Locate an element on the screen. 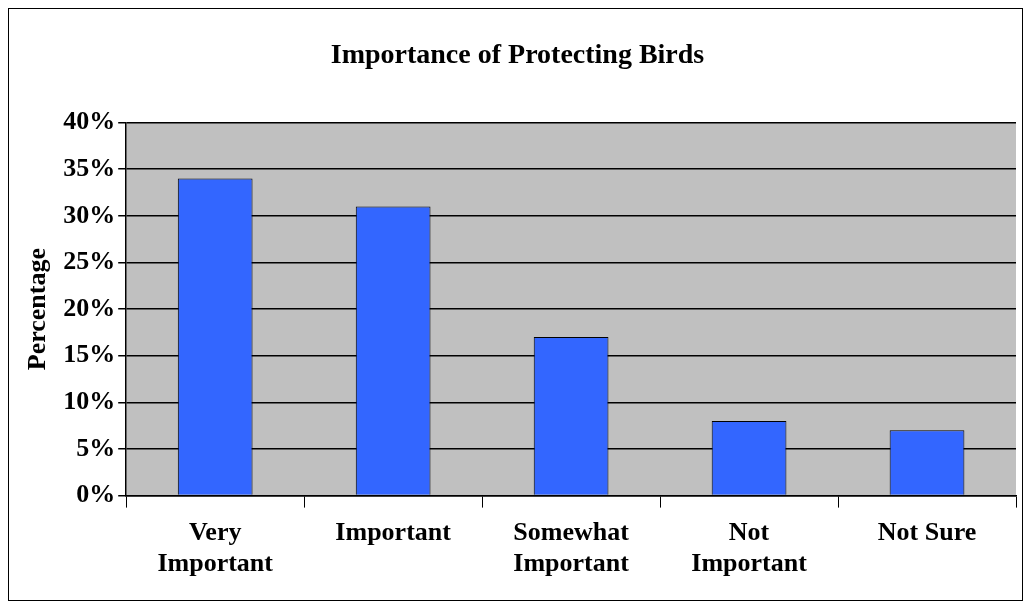  x-tick-label: Somewhat Important is located at coordinates (571, 547).